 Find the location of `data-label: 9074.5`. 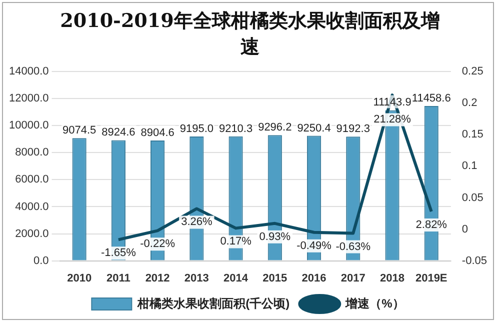

data-label: 9074.5 is located at coordinates (79, 130).